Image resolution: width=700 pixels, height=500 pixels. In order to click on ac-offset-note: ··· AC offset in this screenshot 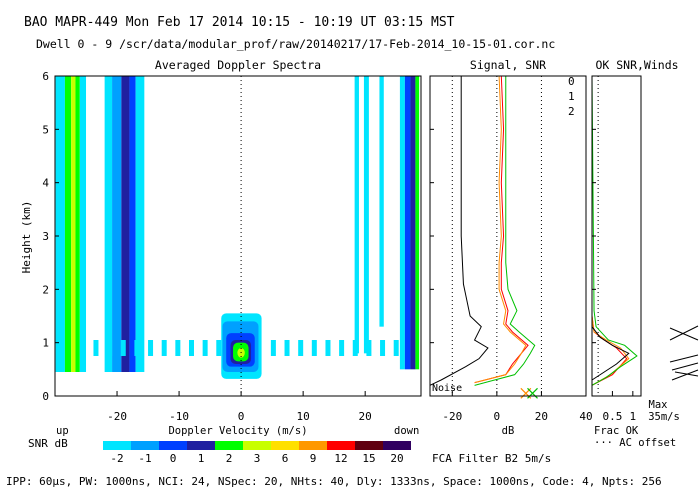, I will do `click(635, 443)`.